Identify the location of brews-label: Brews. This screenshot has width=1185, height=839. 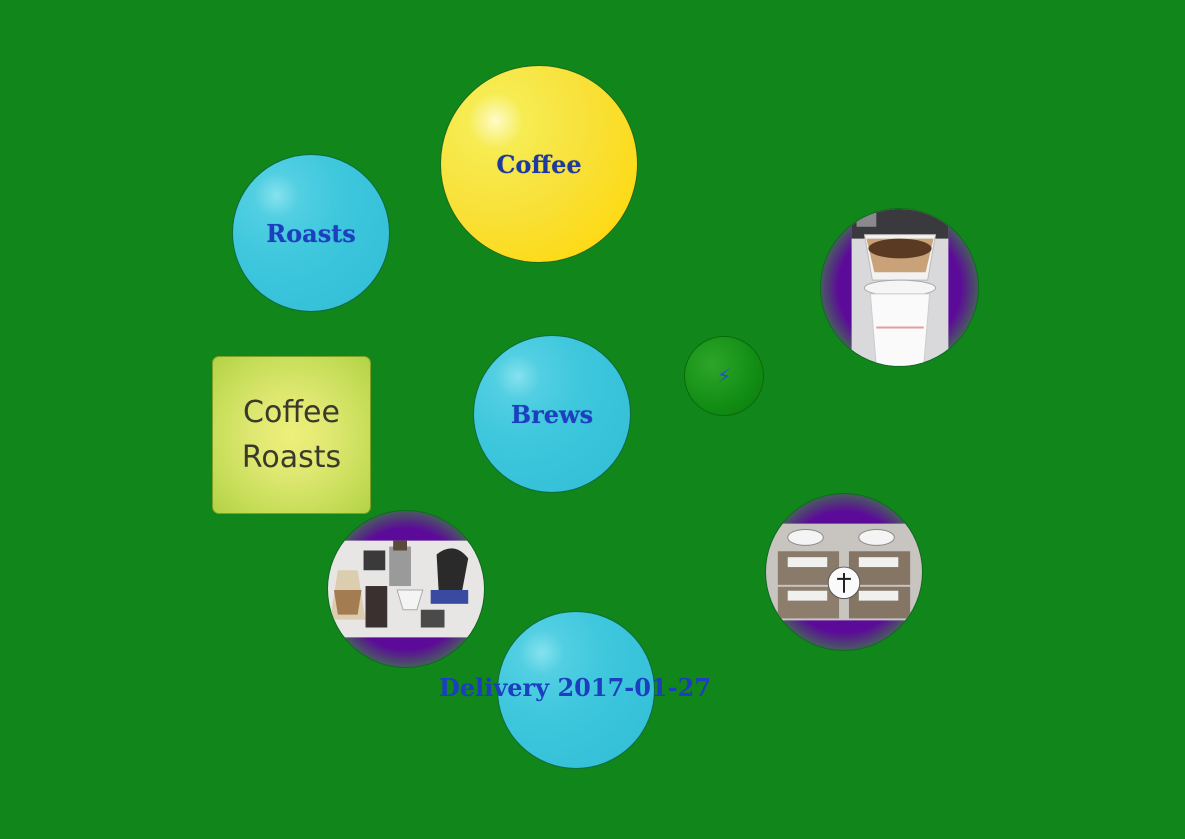
(552, 414).